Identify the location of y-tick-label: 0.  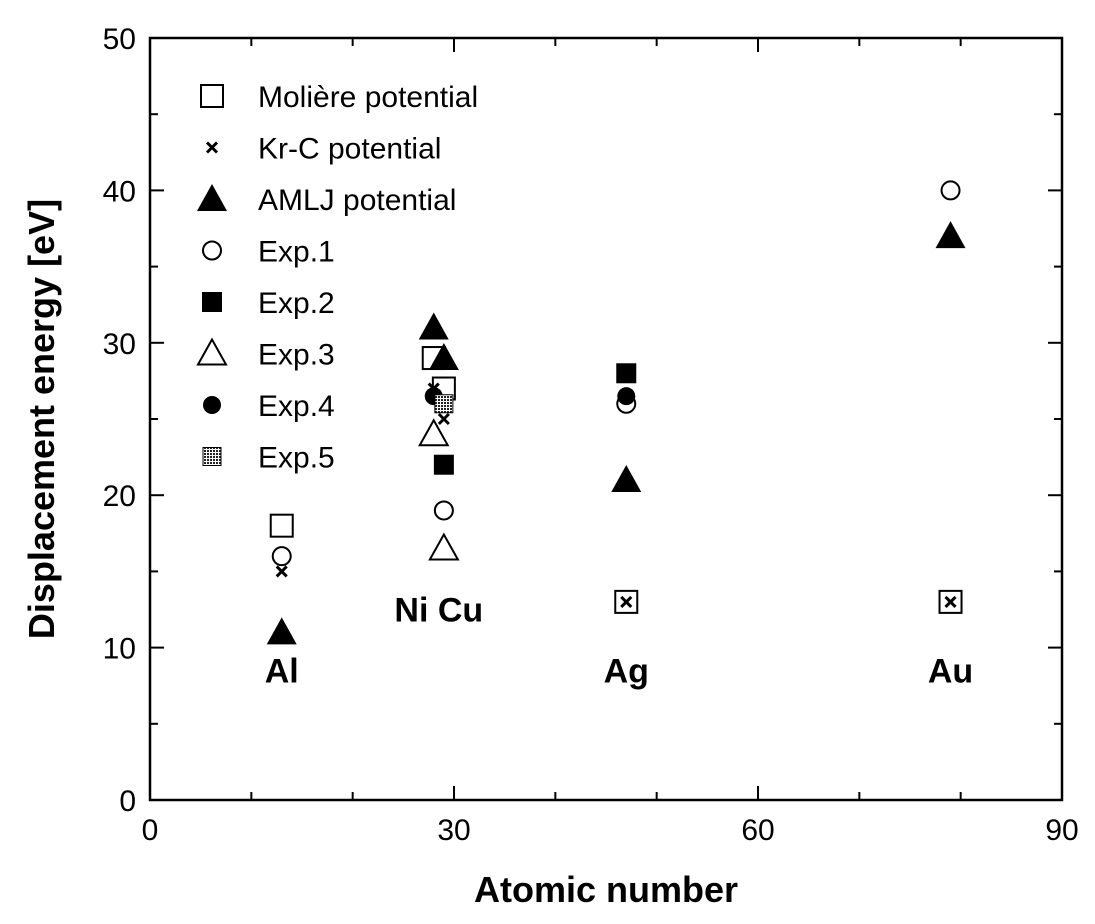
(127, 801).